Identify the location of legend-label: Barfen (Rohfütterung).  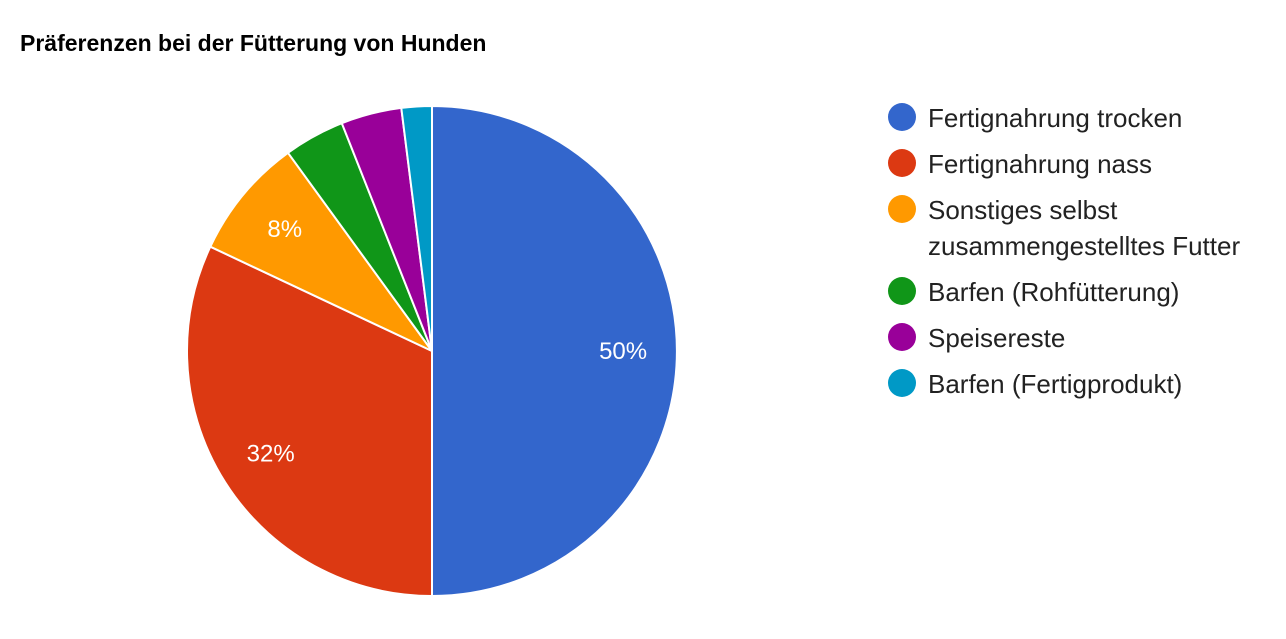
(1054, 292).